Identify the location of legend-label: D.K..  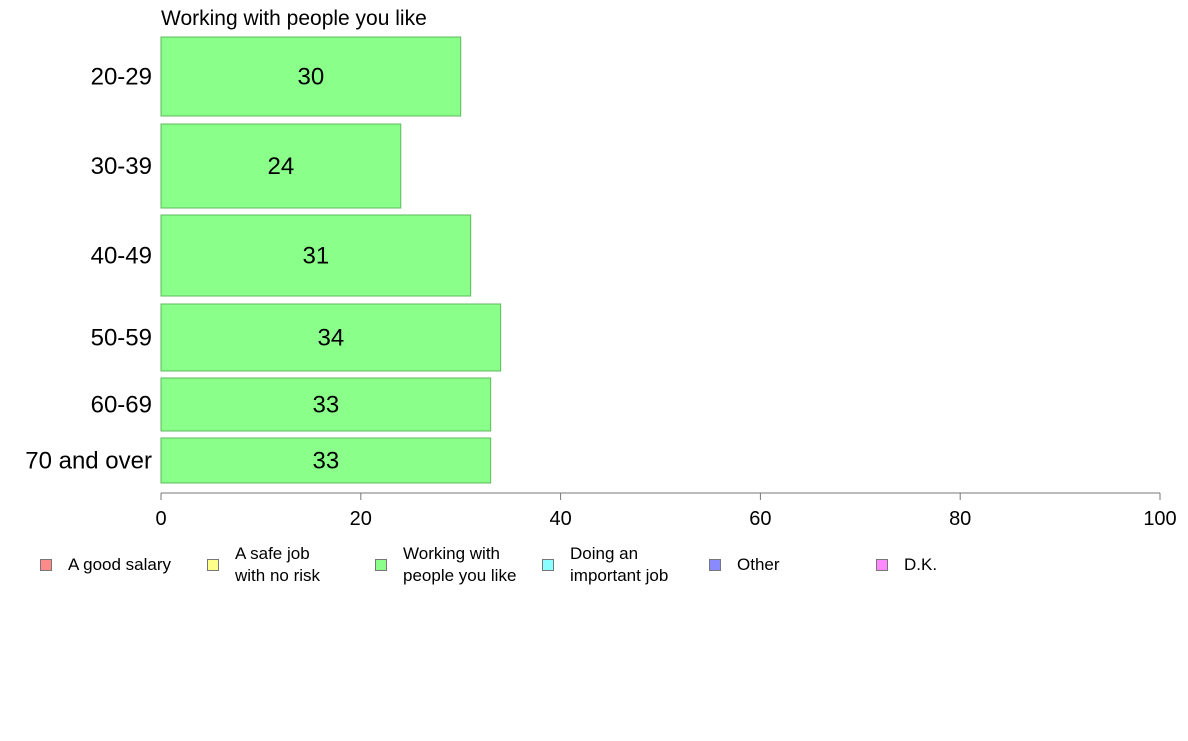
(921, 564).